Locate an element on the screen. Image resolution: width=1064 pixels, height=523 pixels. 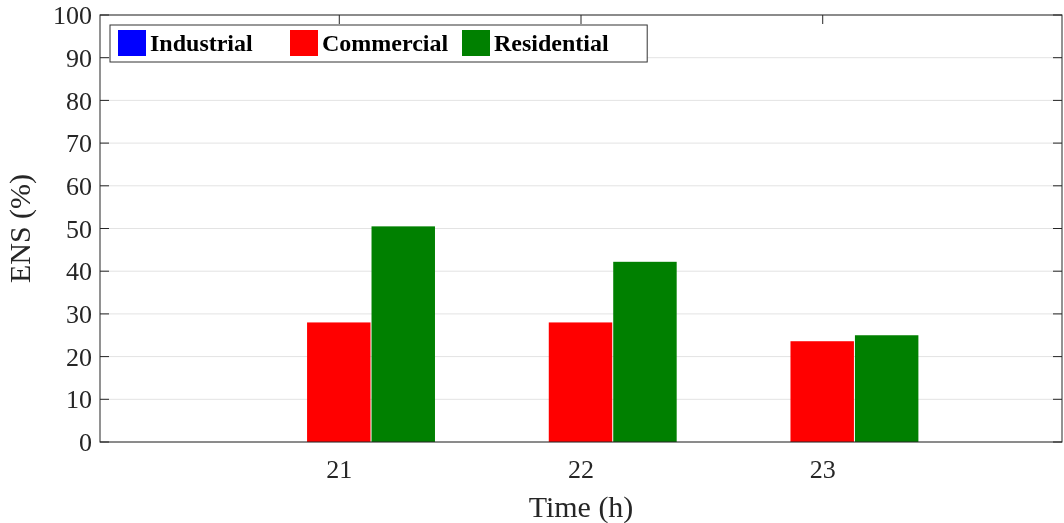
y-tick-label: 10 is located at coordinates (79, 400).